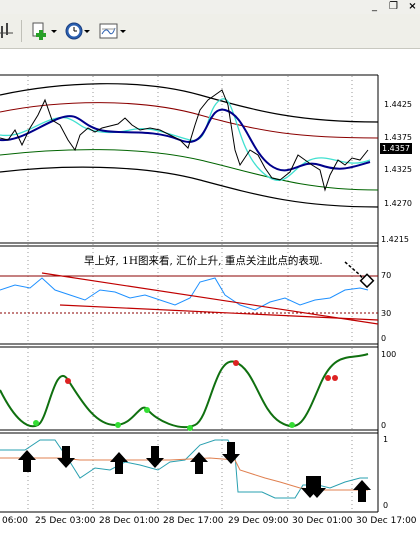 Image resolution: width=420 pixels, height=557 pixels. I want to click on time-label-2: 28 Dec 01:00, so click(129, 521).